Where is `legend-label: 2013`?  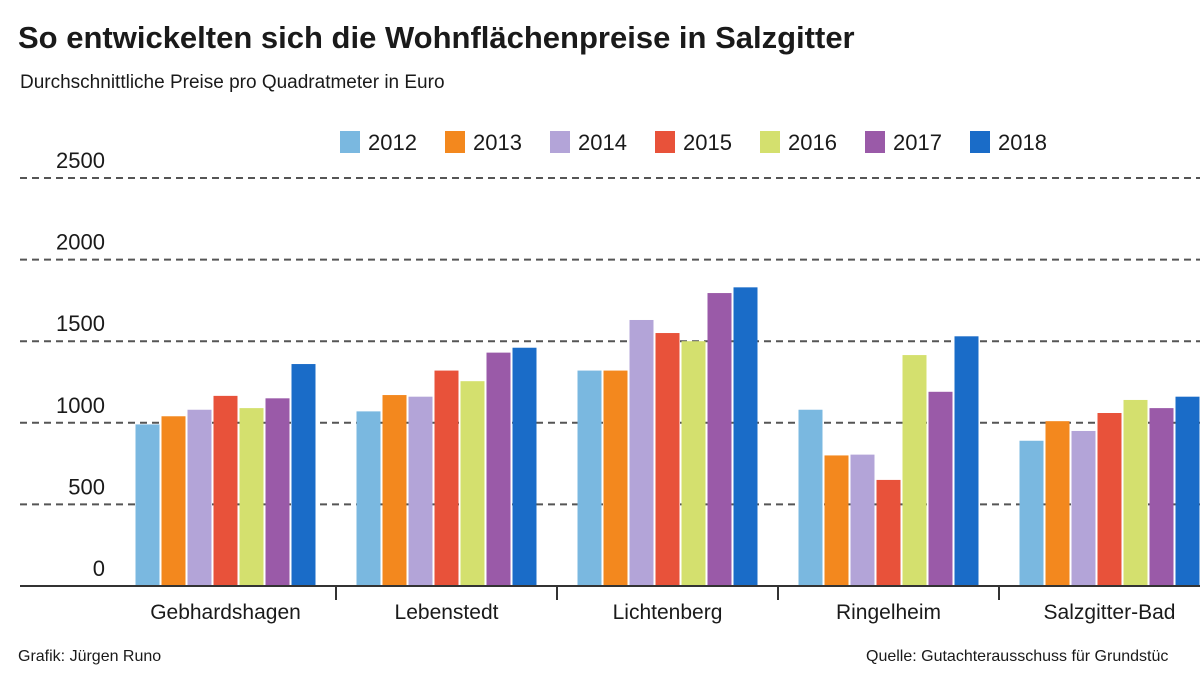 legend-label: 2013 is located at coordinates (497, 142).